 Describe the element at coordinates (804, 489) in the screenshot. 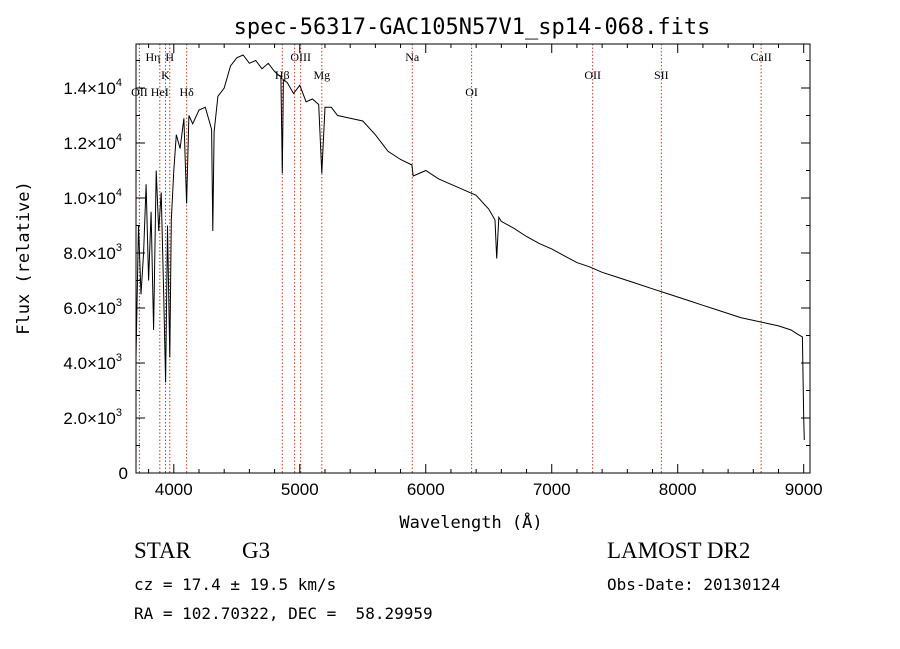

I see `x-tick-label: 9000` at that location.